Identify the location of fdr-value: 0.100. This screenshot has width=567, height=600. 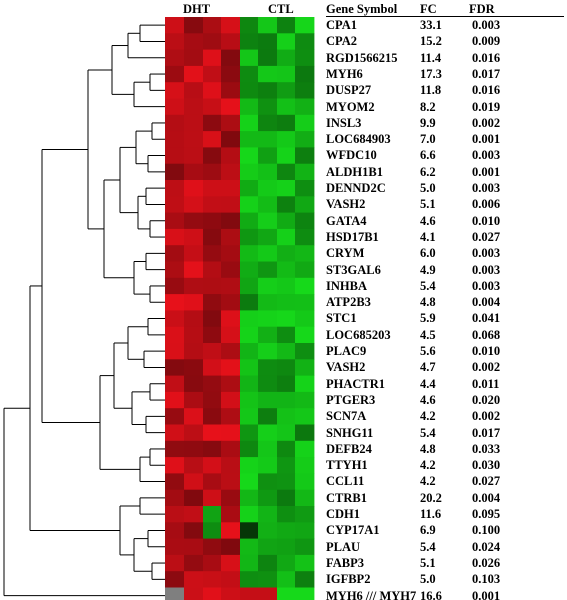
(486, 530).